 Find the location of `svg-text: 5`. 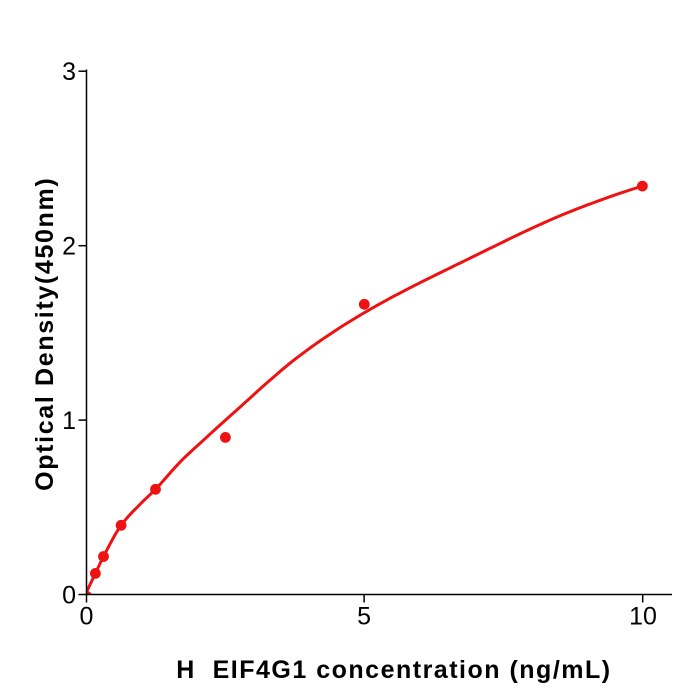

svg-text: 5 is located at coordinates (364, 617).